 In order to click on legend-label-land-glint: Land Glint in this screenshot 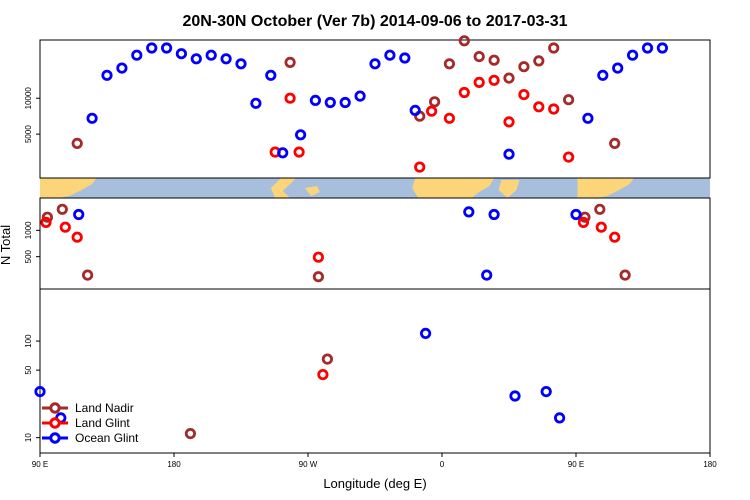, I will do `click(102, 423)`.